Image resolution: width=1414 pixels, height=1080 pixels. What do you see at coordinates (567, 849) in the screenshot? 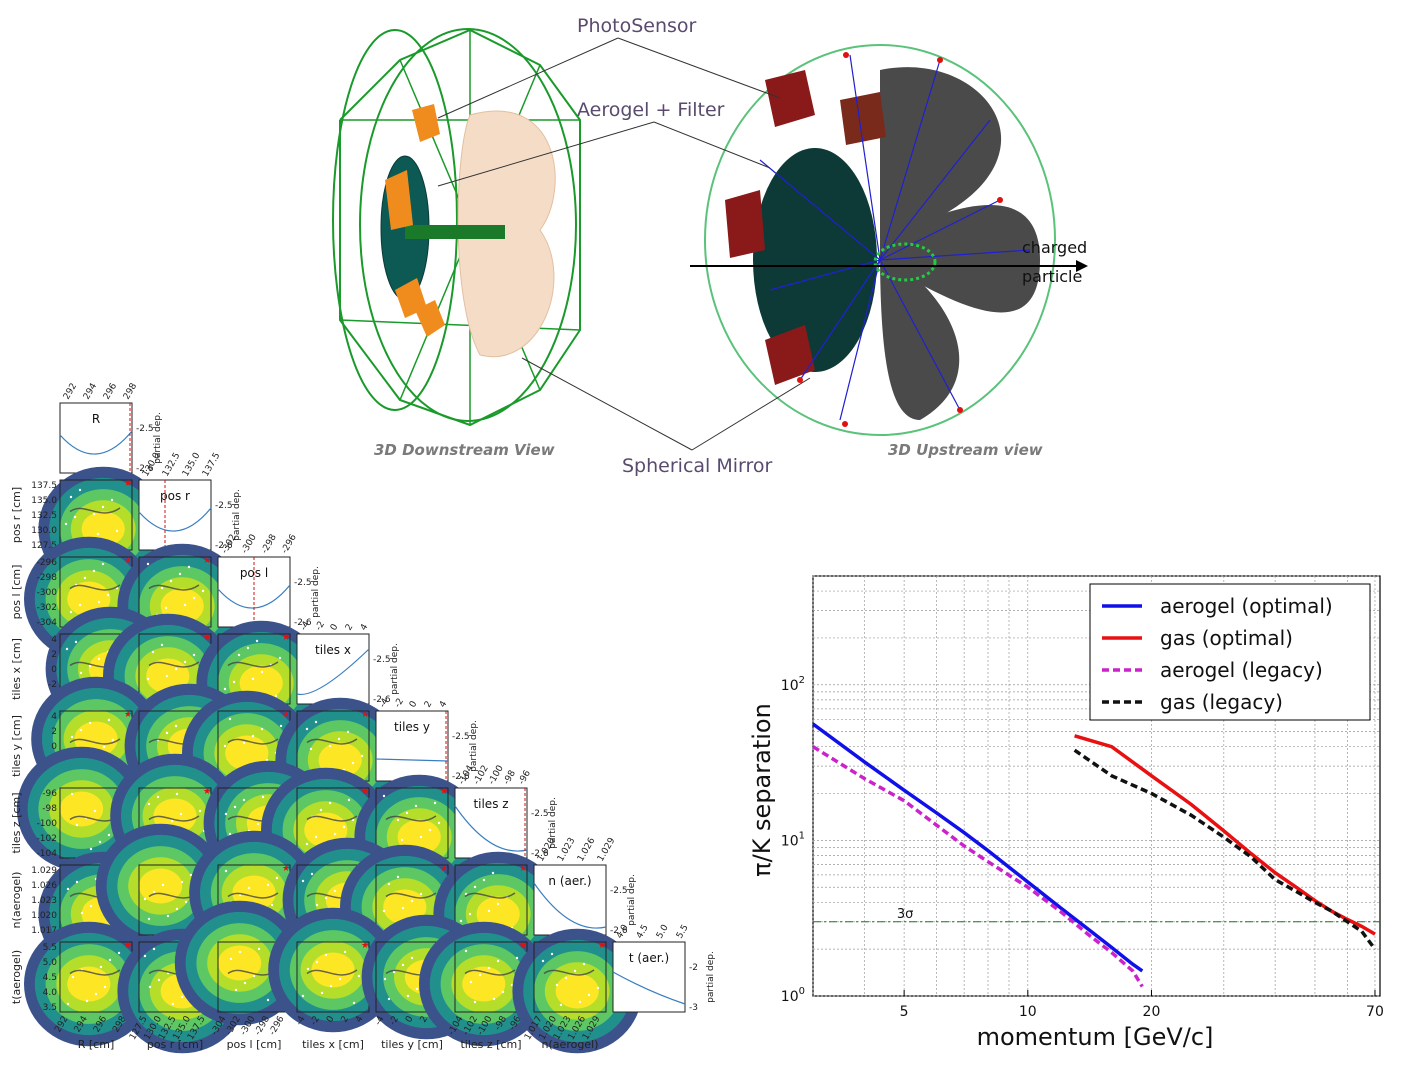
I see `top-tick: 1.023` at bounding box center [567, 849].